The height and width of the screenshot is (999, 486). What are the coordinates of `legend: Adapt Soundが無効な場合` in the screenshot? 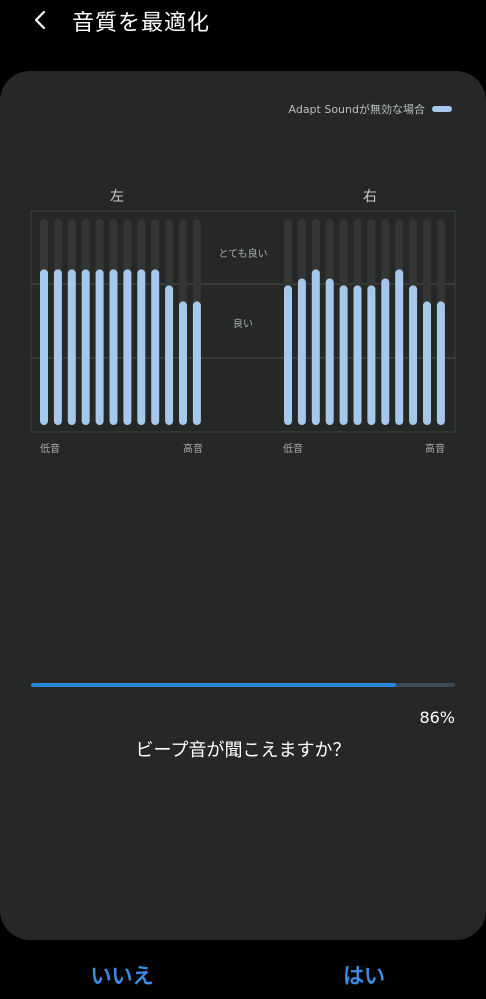 It's located at (370, 109).